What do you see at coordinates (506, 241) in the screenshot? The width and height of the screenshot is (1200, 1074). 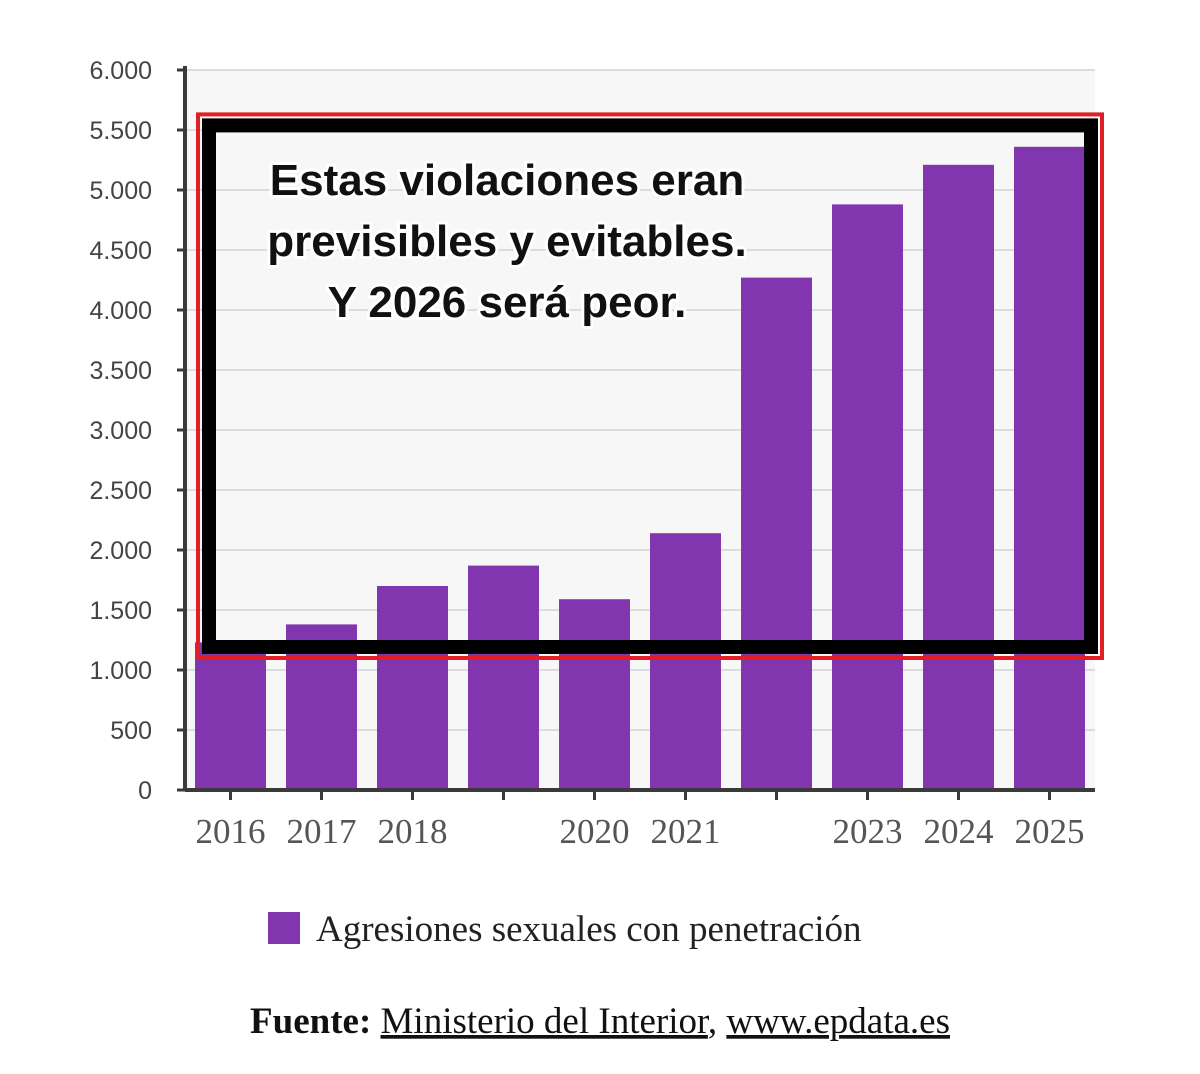 I see `annotation-line-2: previsibles y evitables.` at bounding box center [506, 241].